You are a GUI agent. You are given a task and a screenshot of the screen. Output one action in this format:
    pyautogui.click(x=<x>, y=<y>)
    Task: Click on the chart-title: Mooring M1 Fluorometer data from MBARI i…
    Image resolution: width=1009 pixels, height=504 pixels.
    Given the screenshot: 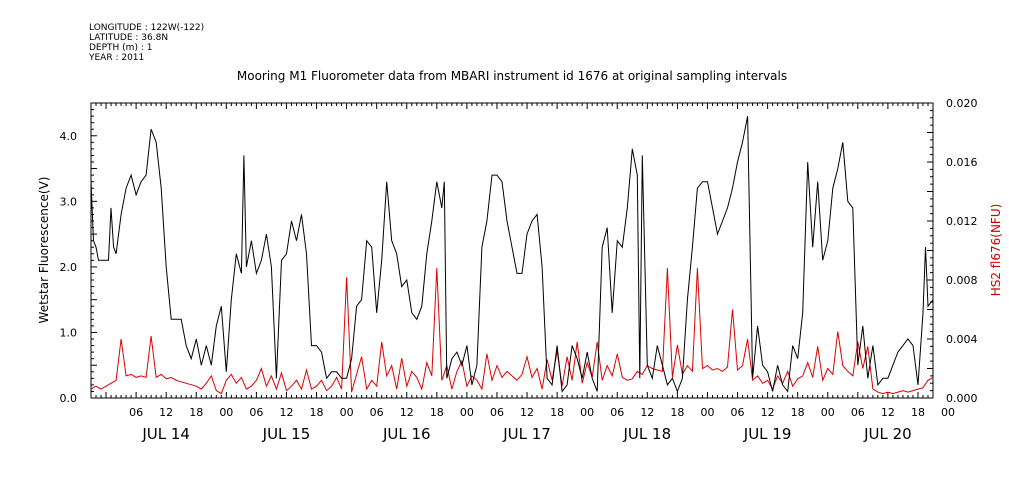 What is the action you would take?
    pyautogui.click(x=512, y=76)
    